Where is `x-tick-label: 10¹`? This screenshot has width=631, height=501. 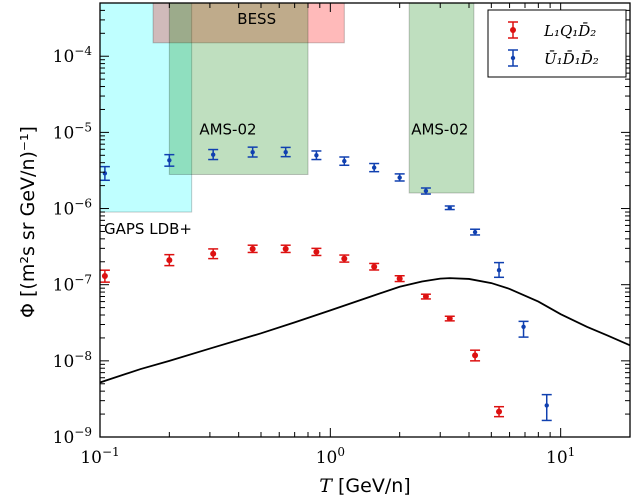 x-tick-label: 10¹ is located at coordinates (560, 456).